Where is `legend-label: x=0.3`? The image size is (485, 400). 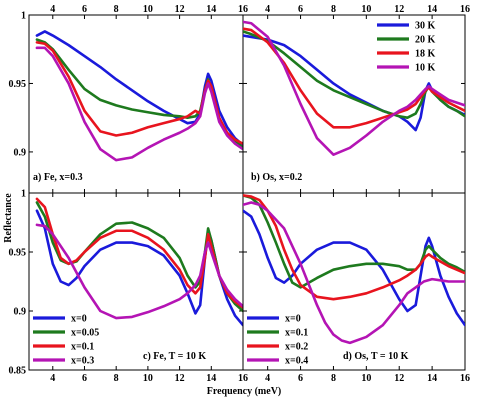 legend-label: x=0.3 is located at coordinates (82, 361).